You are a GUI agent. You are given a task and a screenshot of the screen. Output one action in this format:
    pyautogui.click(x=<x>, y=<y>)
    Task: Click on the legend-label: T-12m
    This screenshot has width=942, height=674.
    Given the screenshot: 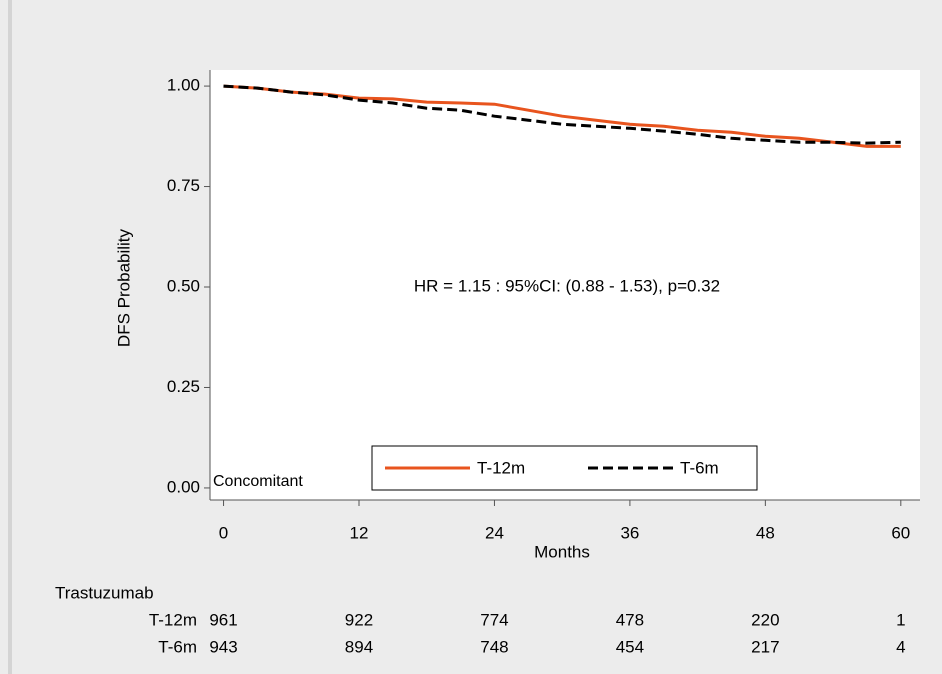 What is the action you would take?
    pyautogui.click(x=501, y=467)
    